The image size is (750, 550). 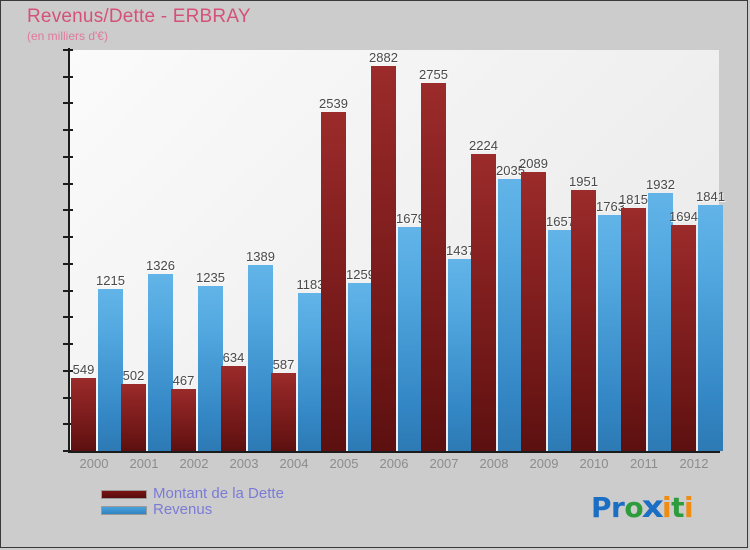 What do you see at coordinates (69, 250) in the screenshot?
I see `y-axis-line` at bounding box center [69, 250].